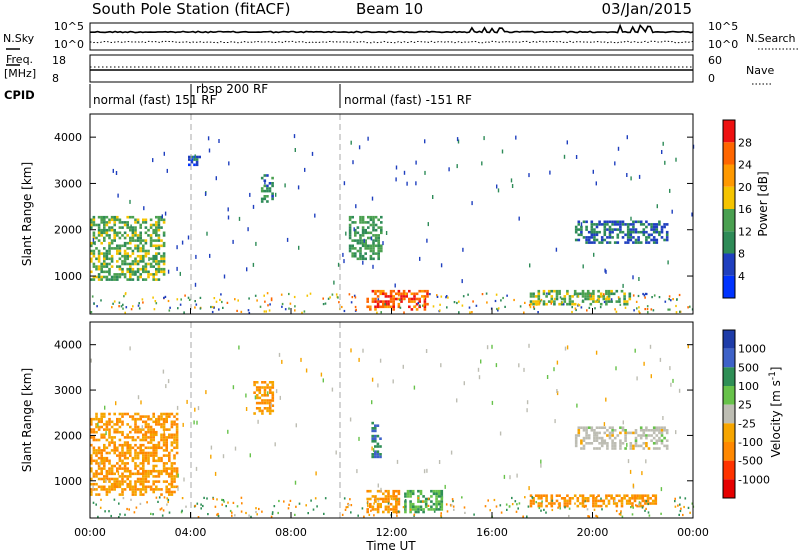  I want to click on y-tick-label: 3000, so click(68, 183).